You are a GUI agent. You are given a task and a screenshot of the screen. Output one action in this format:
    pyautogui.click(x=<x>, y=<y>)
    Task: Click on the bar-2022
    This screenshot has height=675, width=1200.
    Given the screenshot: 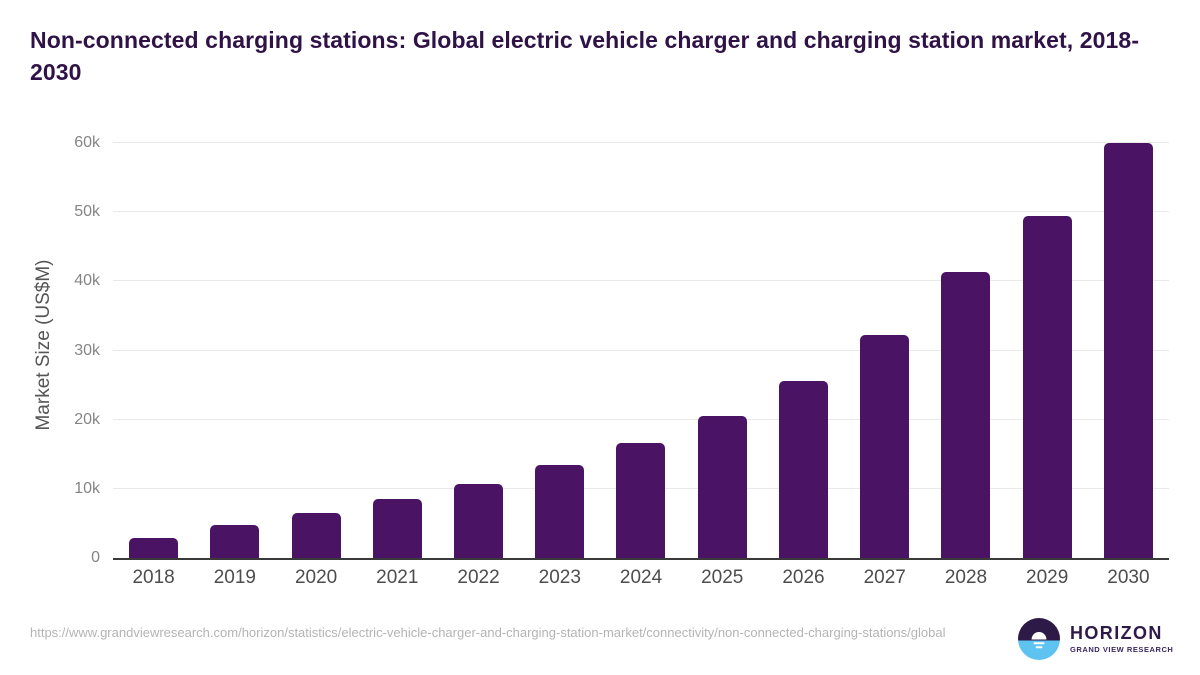 What is the action you would take?
    pyautogui.click(x=478, y=521)
    